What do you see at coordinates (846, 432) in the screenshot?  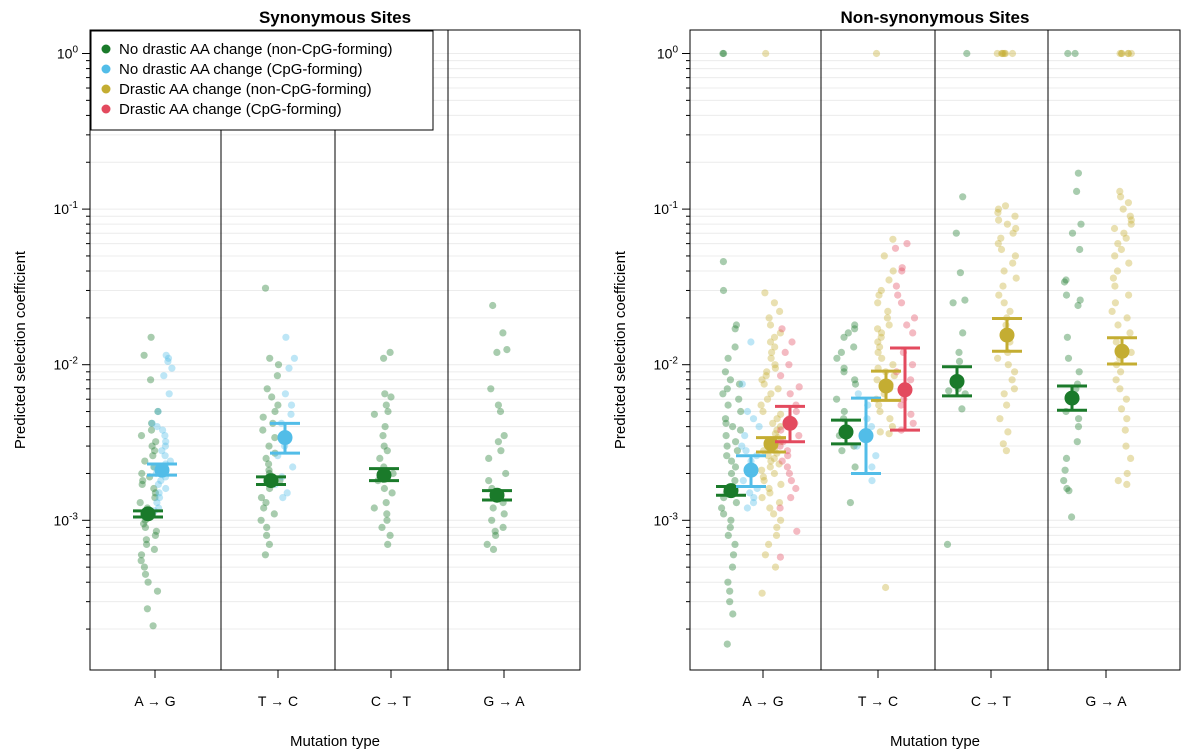 I see `mean-point` at bounding box center [846, 432].